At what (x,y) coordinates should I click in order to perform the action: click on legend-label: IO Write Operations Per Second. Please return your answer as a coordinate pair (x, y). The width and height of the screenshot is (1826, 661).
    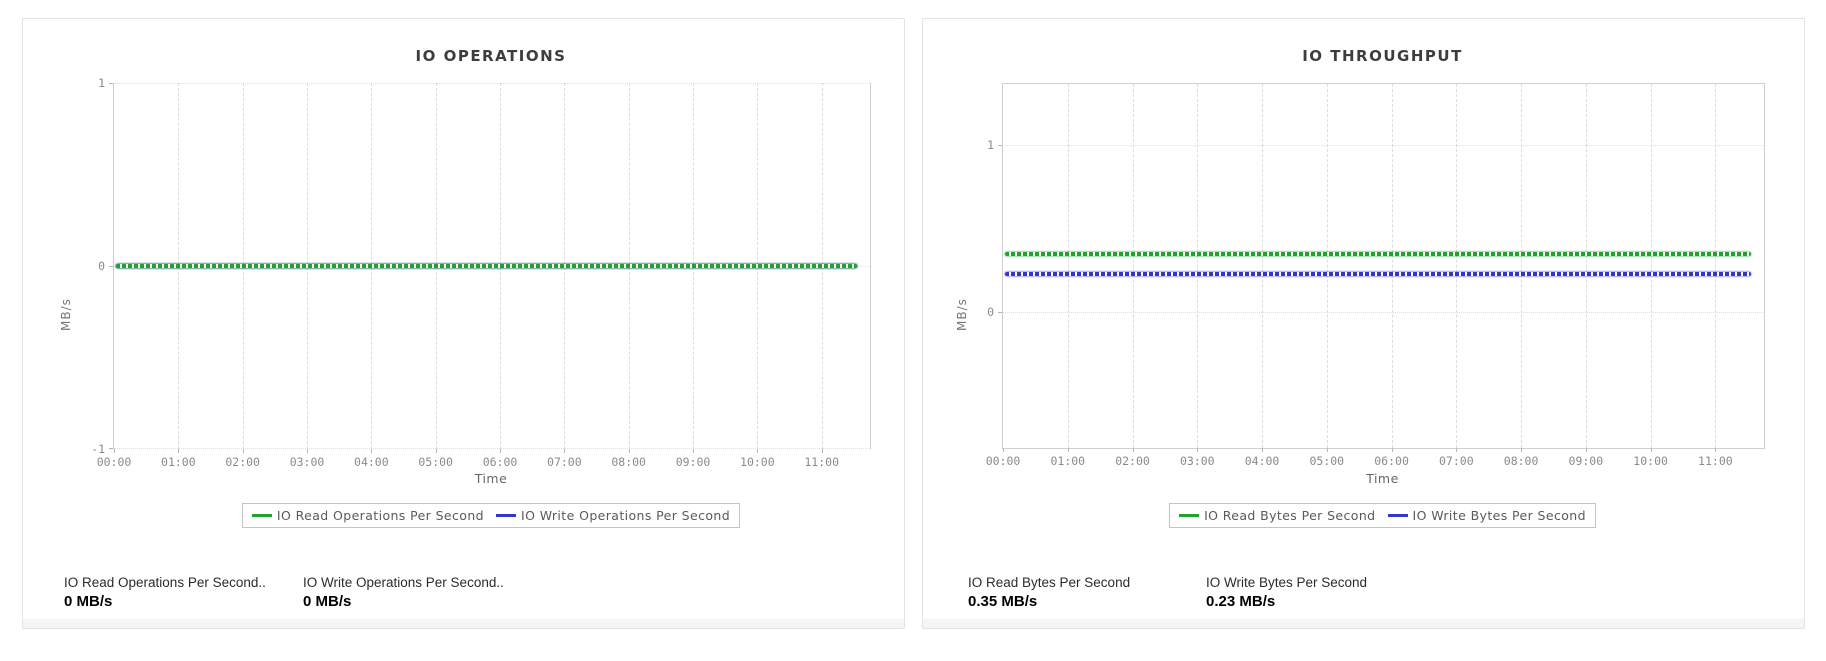
    Looking at the image, I should click on (626, 515).